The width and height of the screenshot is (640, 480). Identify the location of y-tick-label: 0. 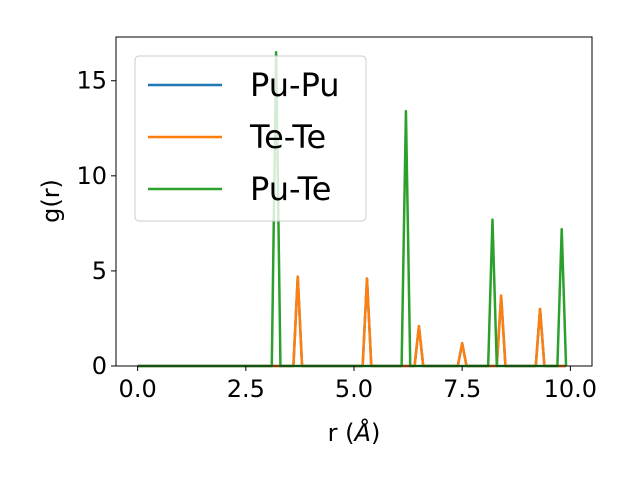
(99, 366).